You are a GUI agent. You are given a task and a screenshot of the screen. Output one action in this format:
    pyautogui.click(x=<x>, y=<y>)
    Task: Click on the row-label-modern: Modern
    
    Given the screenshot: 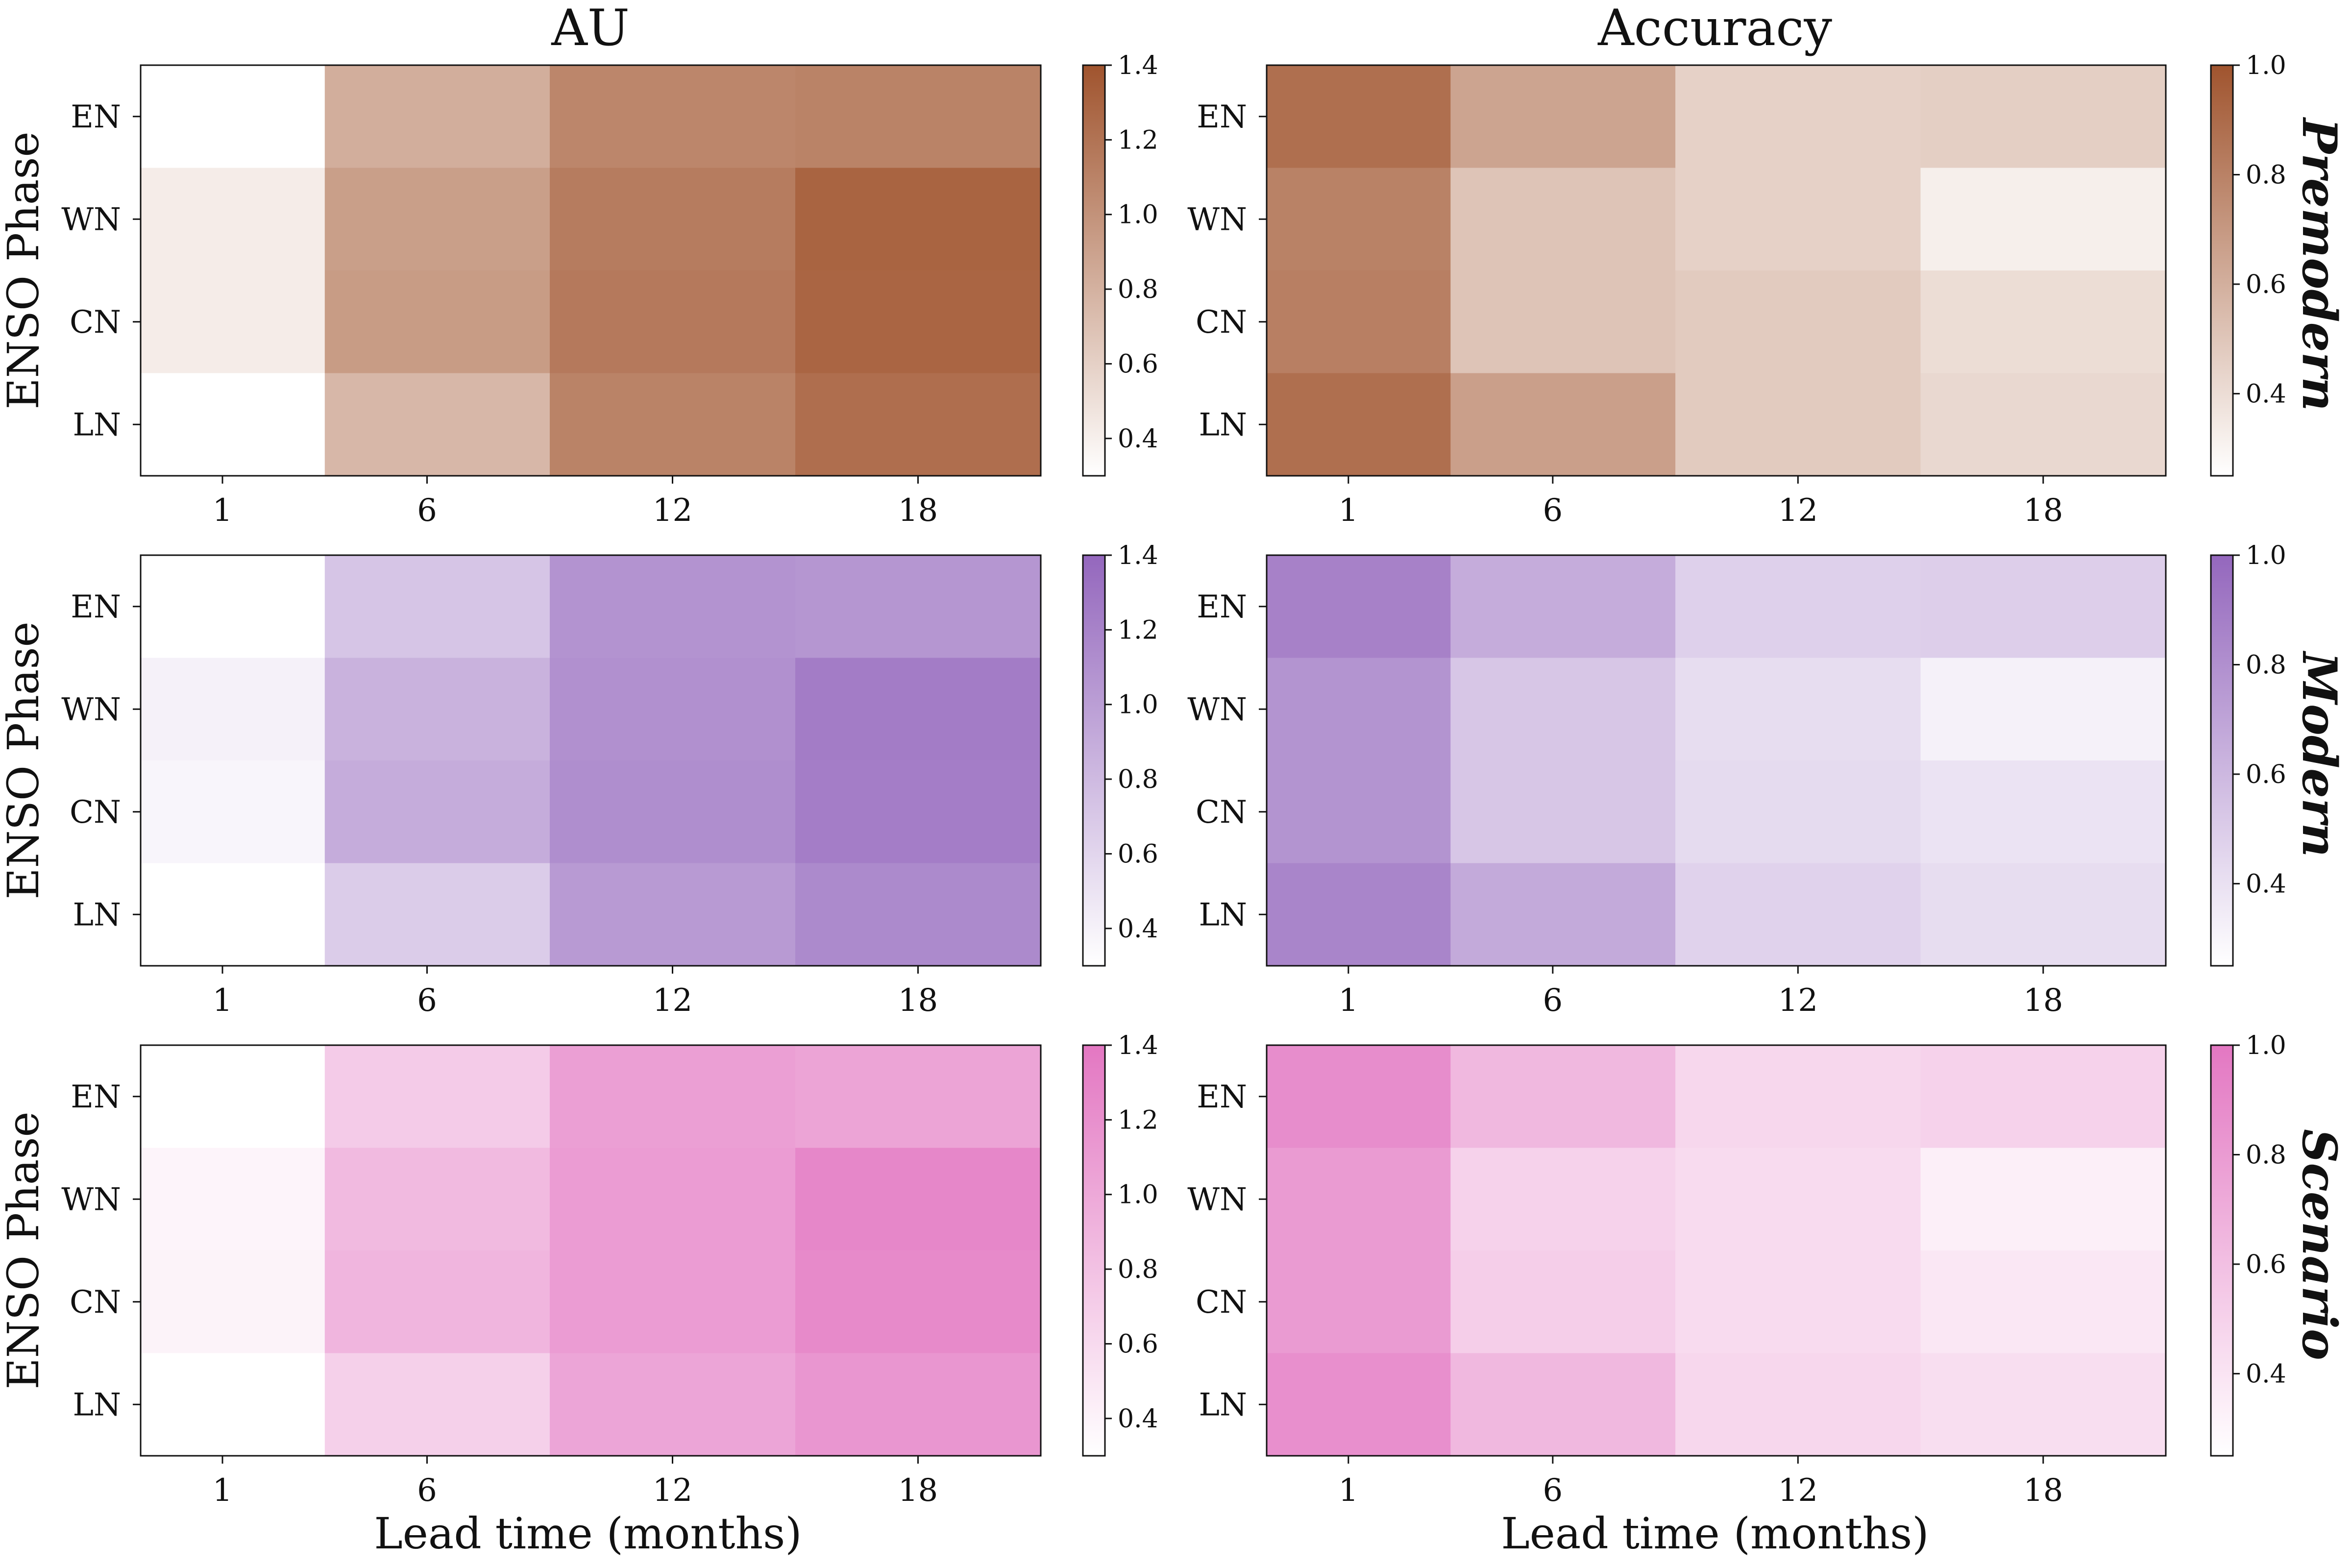 What is the action you would take?
    pyautogui.click(x=2319, y=754)
    